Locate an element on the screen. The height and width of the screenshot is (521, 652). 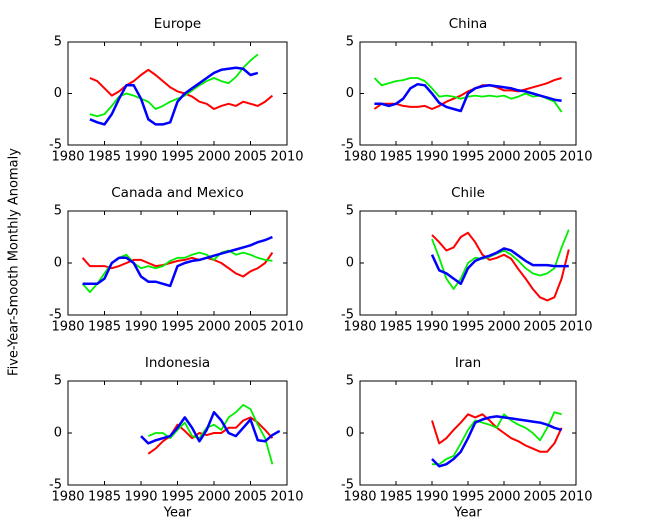
chart-title: China is located at coordinates (468, 24).